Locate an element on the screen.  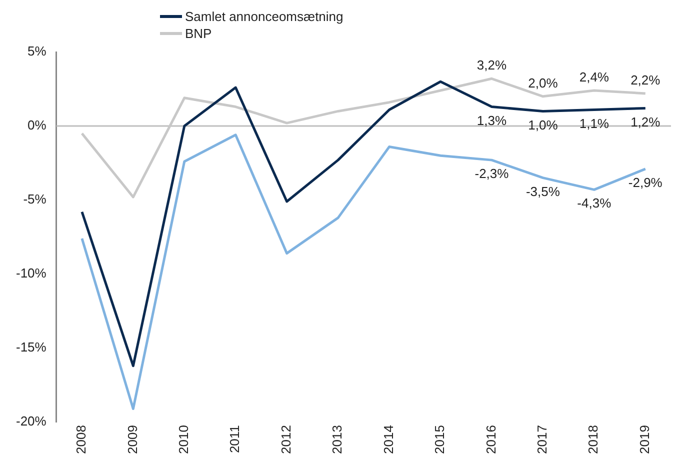
x-tick-label: 2009 is located at coordinates (132, 439).